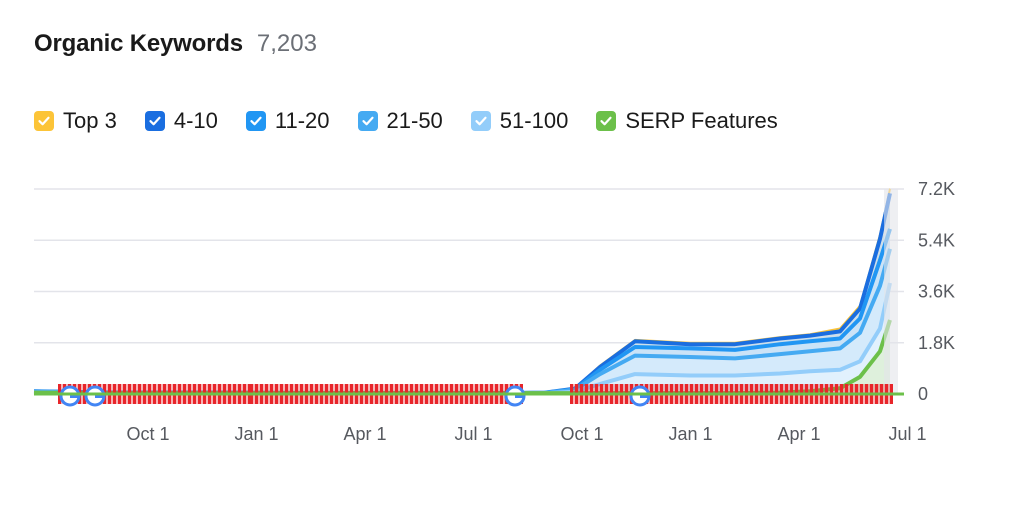  What do you see at coordinates (936, 240) in the screenshot?
I see `y-tick-label: 5.4K` at bounding box center [936, 240].